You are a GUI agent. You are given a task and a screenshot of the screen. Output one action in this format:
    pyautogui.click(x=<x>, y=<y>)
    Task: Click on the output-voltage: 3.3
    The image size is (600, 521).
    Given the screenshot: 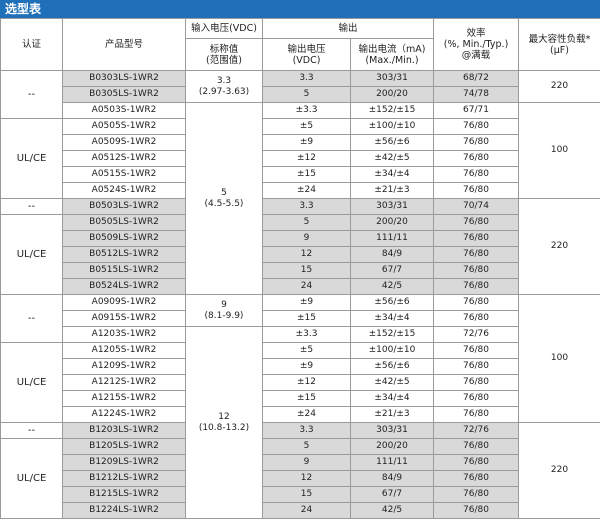 What is the action you would take?
    pyautogui.click(x=306, y=78)
    